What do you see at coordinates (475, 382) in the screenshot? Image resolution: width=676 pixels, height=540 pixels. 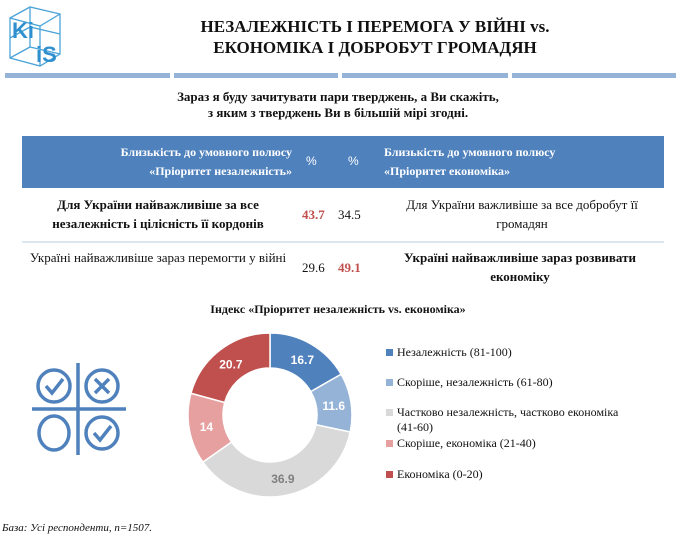 I see `legend-label: Скоріше, незалежність (61-80)` at bounding box center [475, 382].